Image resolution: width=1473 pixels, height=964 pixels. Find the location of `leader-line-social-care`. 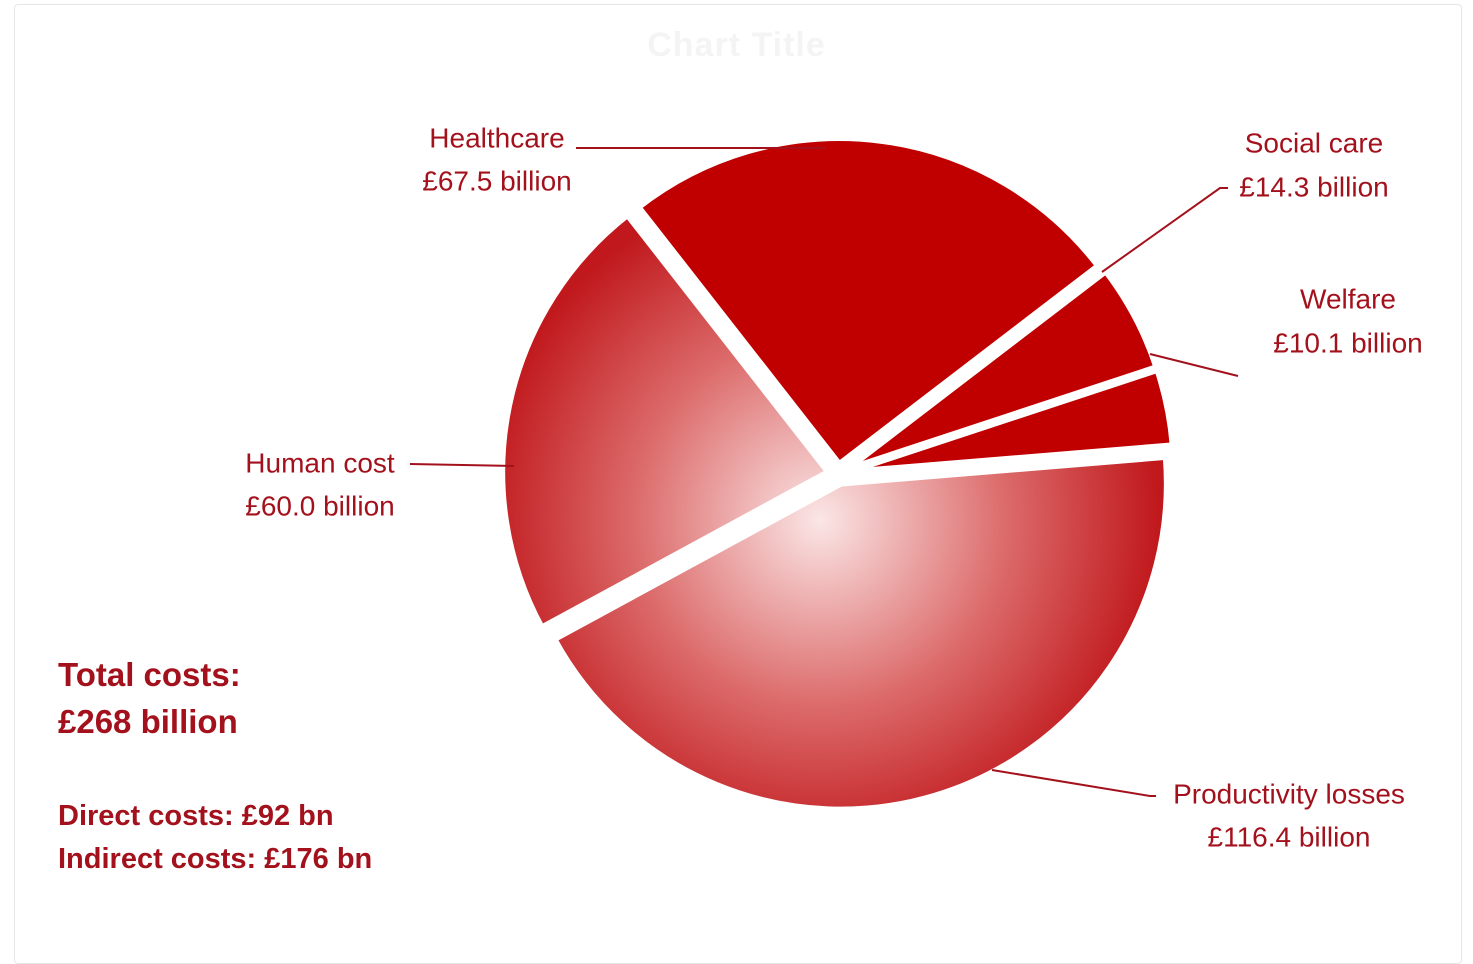

leader-line-social-care is located at coordinates (1164, 230).